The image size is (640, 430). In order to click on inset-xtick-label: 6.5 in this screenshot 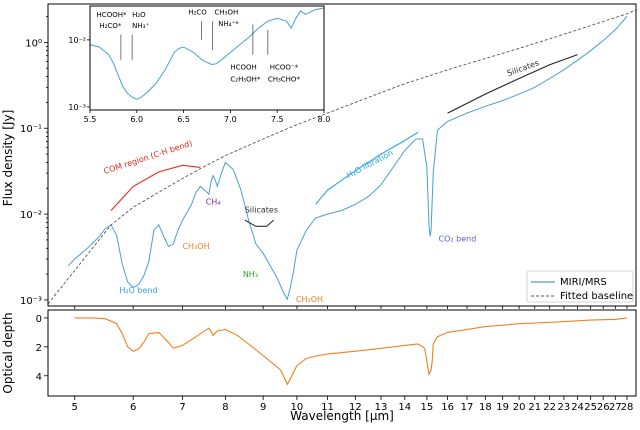, I will do `click(183, 119)`.